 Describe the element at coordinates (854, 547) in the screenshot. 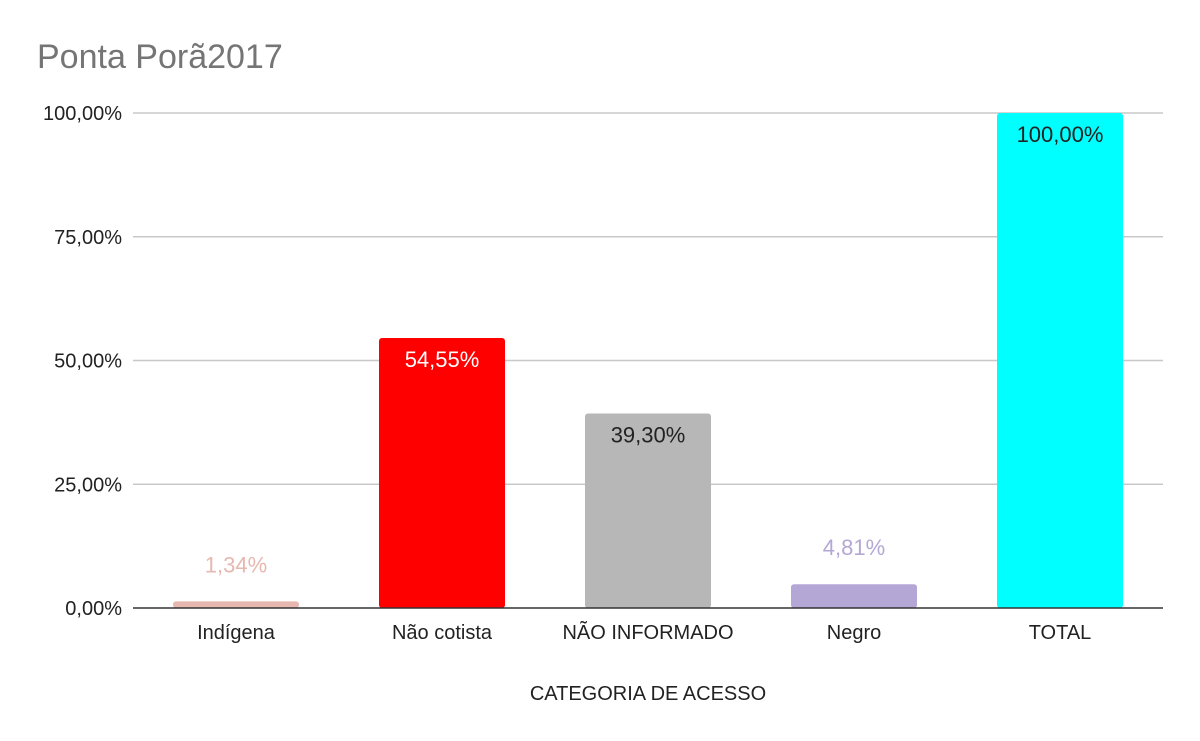

I see `data-label: 4,81%` at that location.